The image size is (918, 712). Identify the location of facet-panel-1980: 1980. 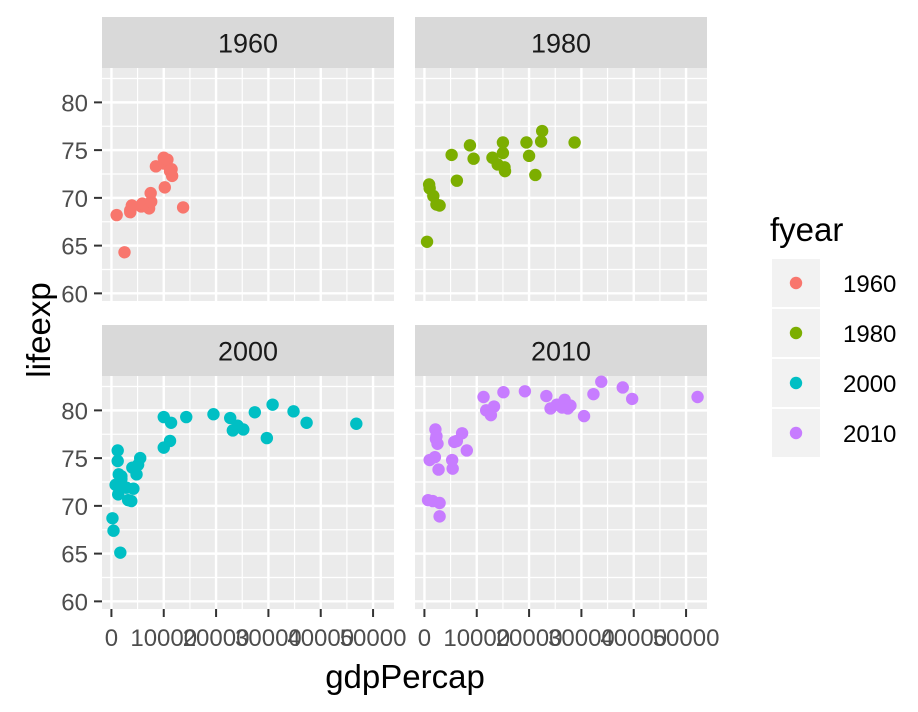
(561, 159).